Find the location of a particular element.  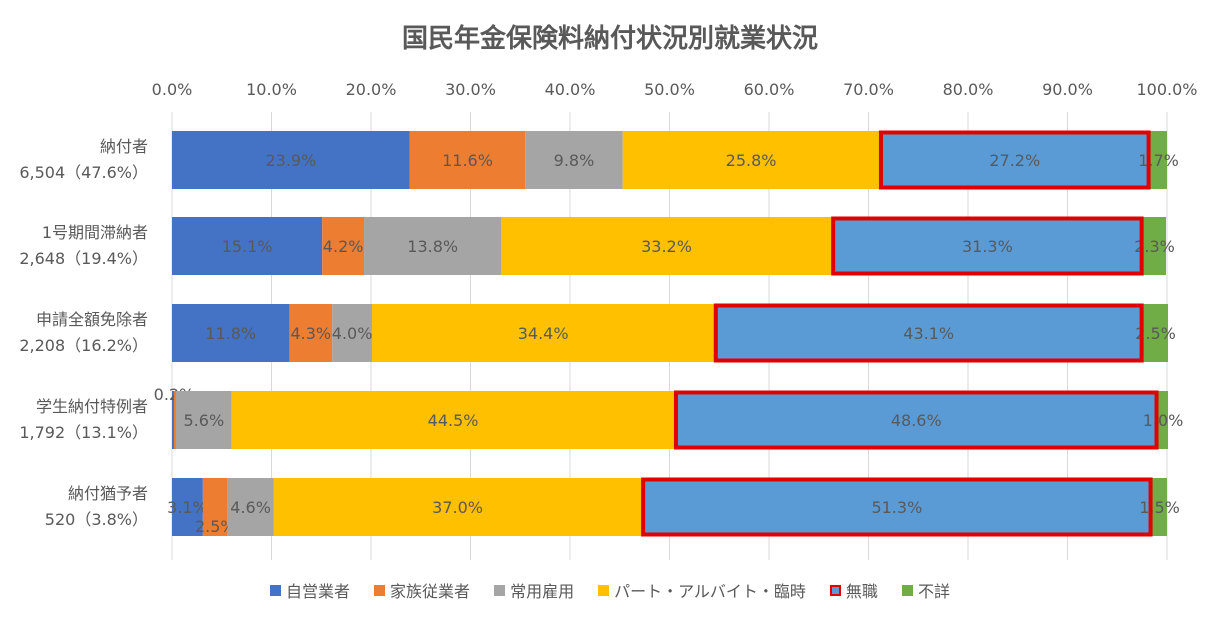

data-label: 44.5% is located at coordinates (453, 420).